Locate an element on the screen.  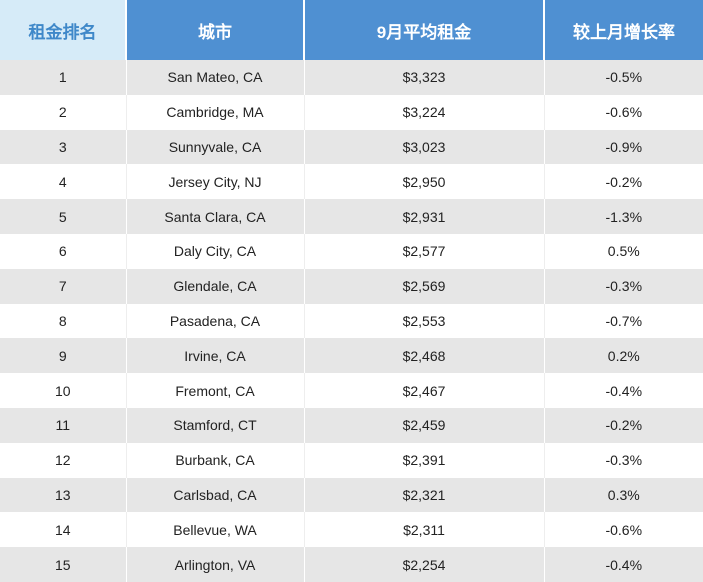
cell-avg-rent: $2,311 is located at coordinates (424, 530).